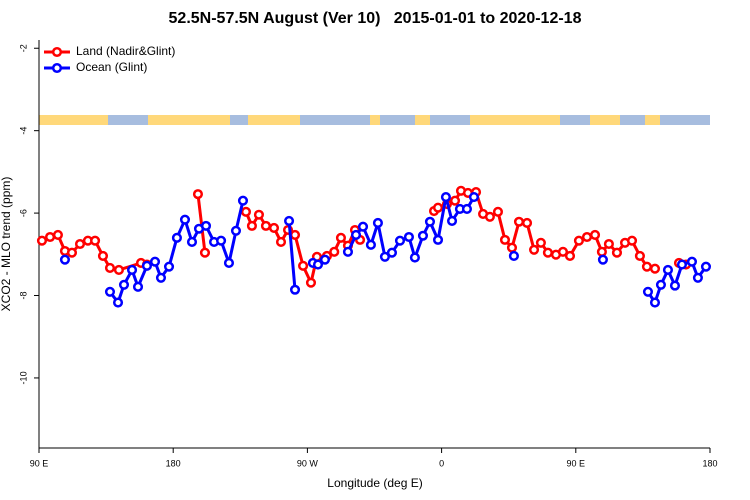  I want to click on y-tick-label: -10, so click(23, 377).